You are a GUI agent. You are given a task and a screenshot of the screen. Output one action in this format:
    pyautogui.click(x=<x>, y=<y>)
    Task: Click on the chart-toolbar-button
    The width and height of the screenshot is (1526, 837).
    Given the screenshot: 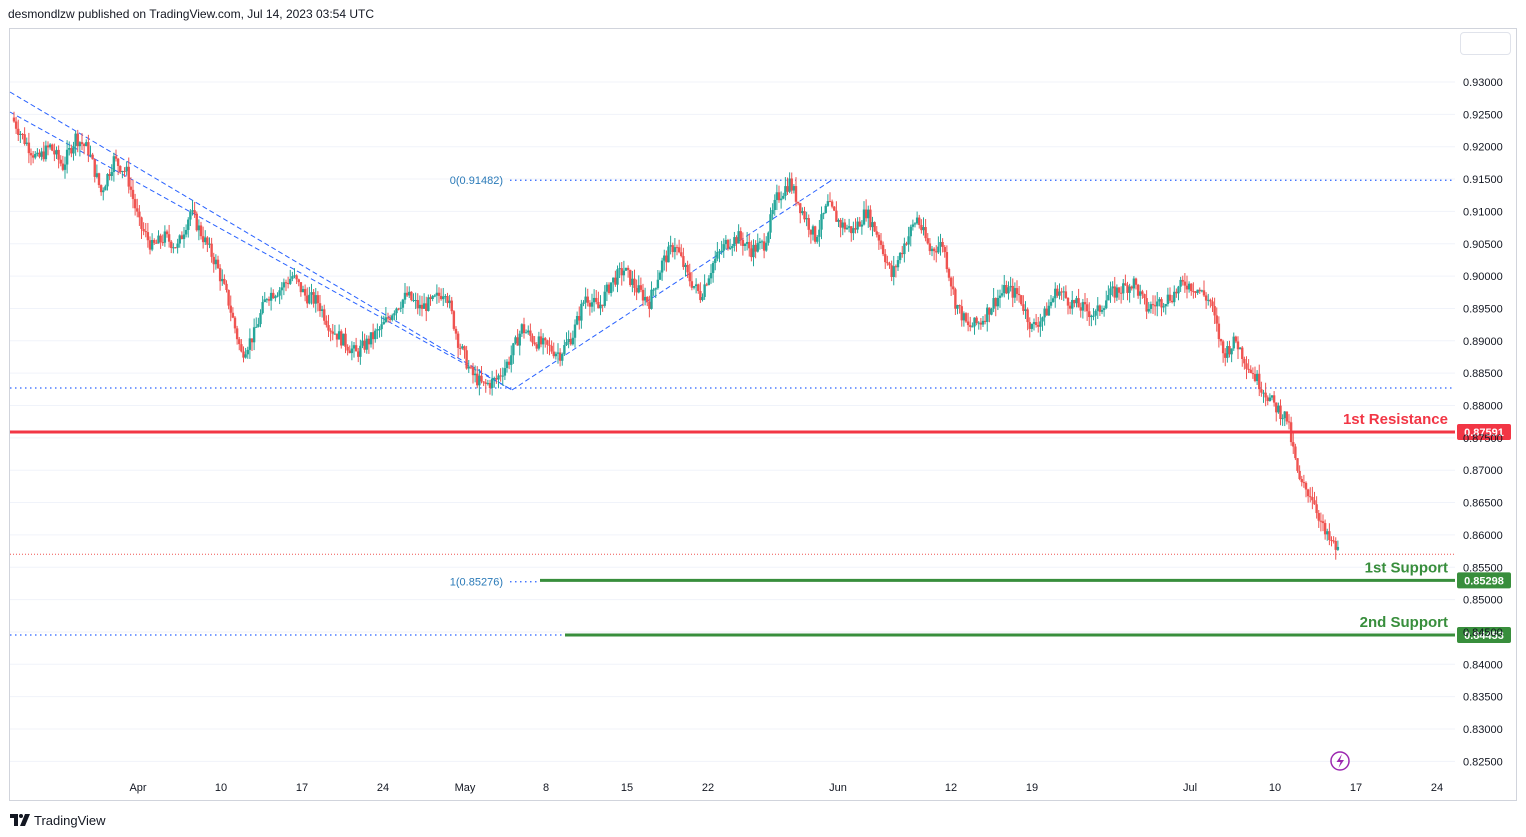 What is the action you would take?
    pyautogui.click(x=1485, y=43)
    